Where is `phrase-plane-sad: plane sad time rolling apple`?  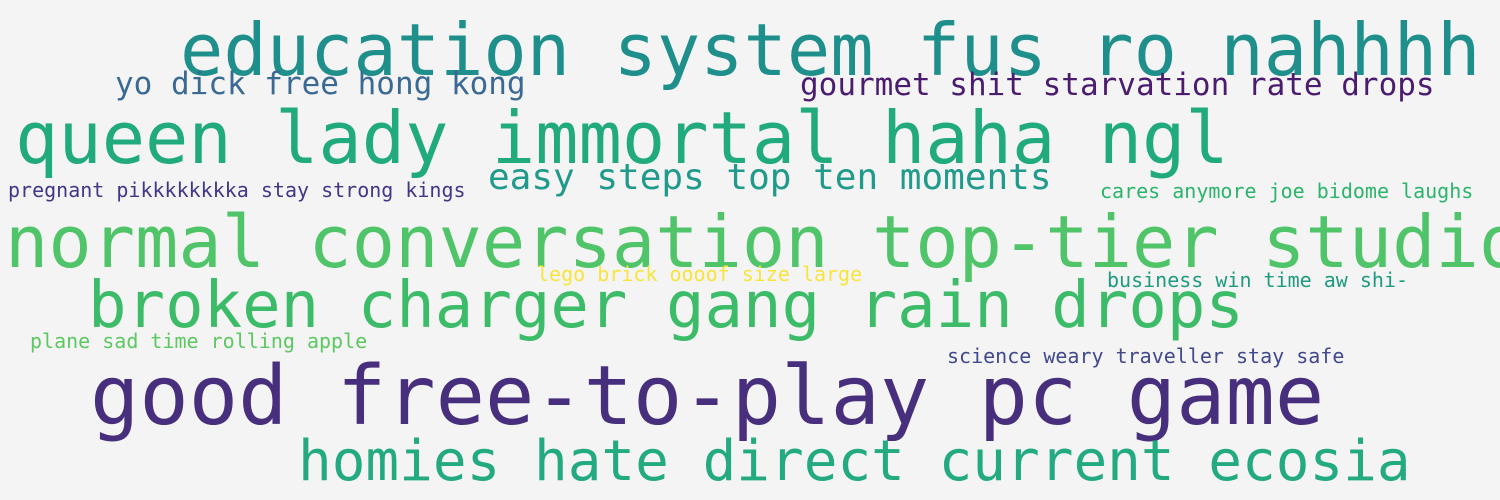
phrase-plane-sad: plane sad time rolling apple is located at coordinates (199, 341).